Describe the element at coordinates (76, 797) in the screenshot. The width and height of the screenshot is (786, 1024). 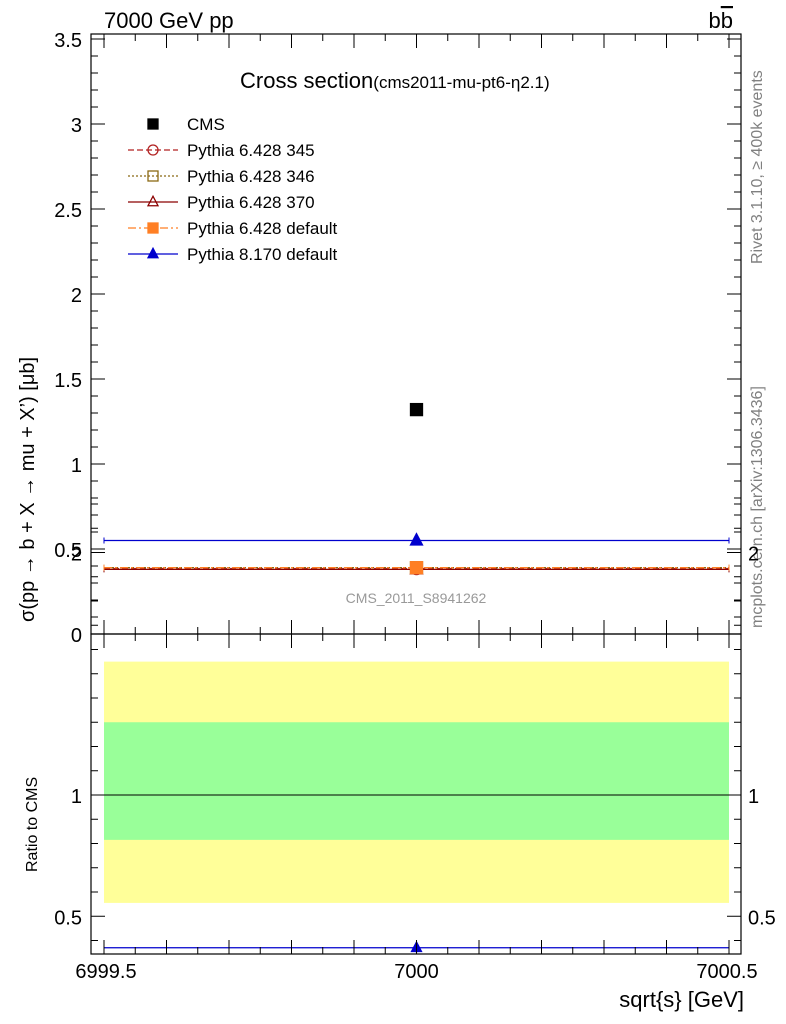
I see `ratio-y-tick-label-left: 1` at that location.